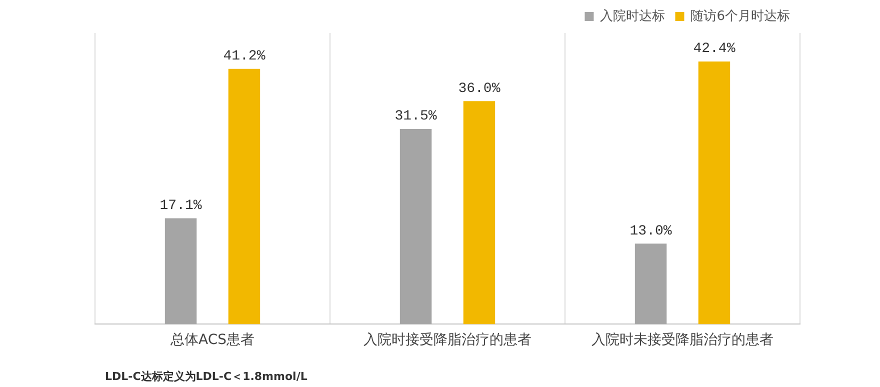 Image resolution: width=880 pixels, height=387 pixels. What do you see at coordinates (714, 49) in the screenshot?
I see `data-label: 42.4%` at bounding box center [714, 49].